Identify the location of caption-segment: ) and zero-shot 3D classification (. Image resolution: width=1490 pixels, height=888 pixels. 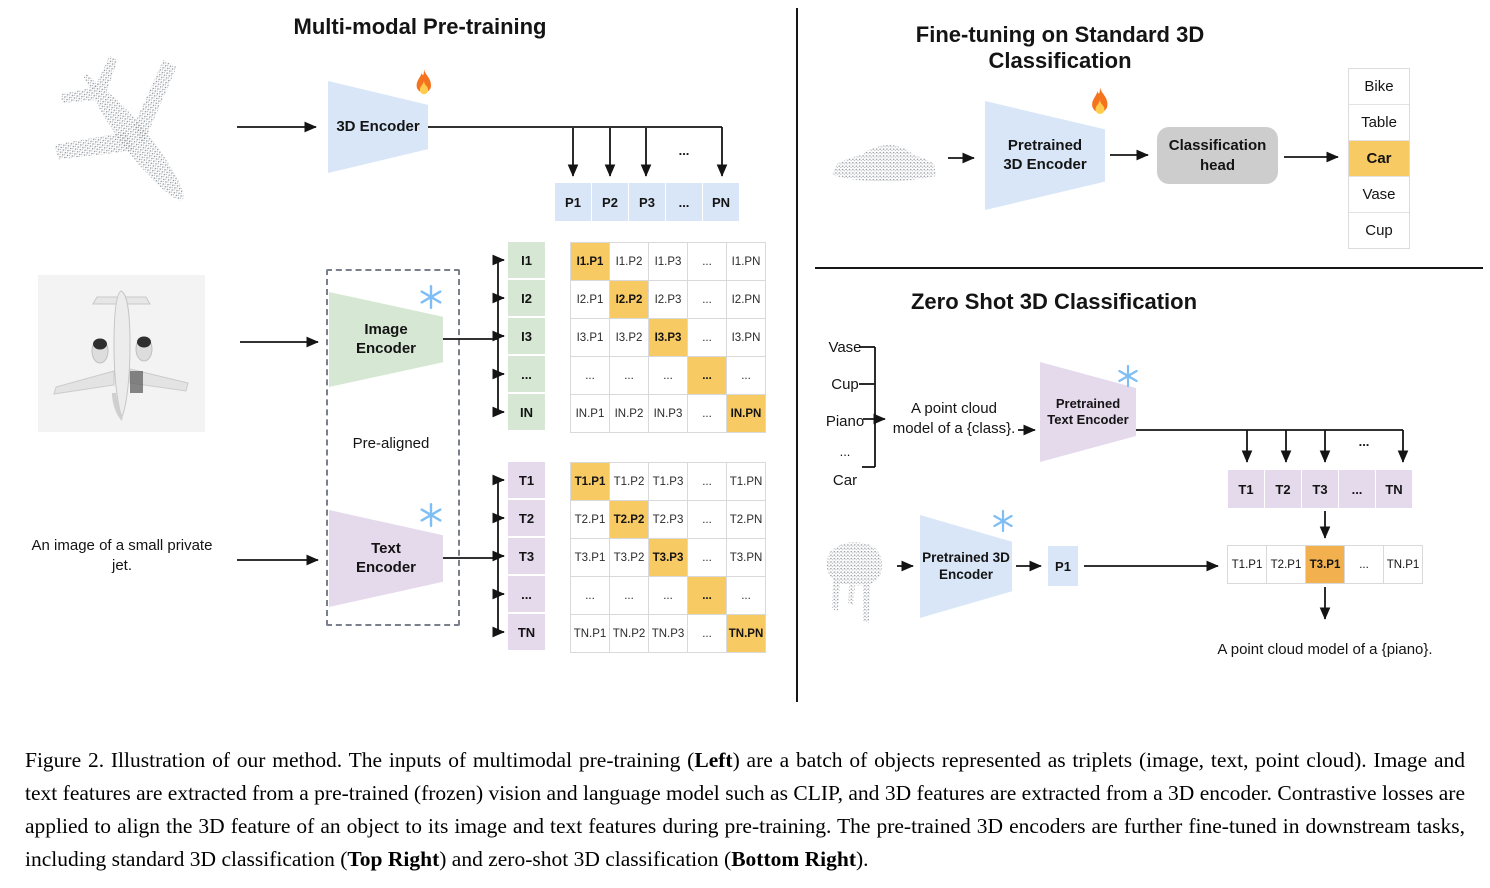
(585, 858).